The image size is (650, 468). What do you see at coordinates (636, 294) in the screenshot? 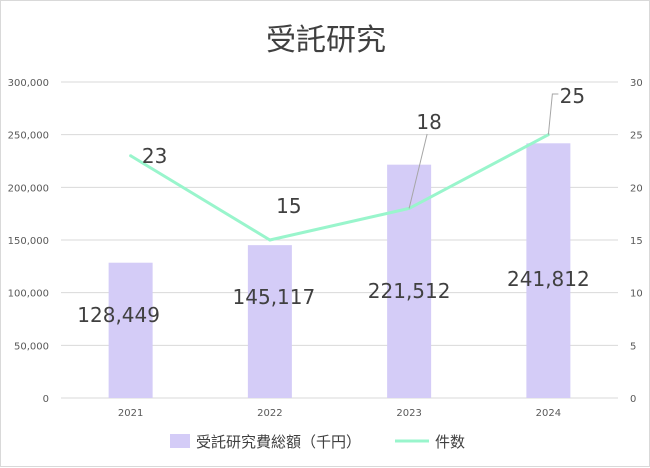
I see `right-tick-label: 10` at bounding box center [636, 294].